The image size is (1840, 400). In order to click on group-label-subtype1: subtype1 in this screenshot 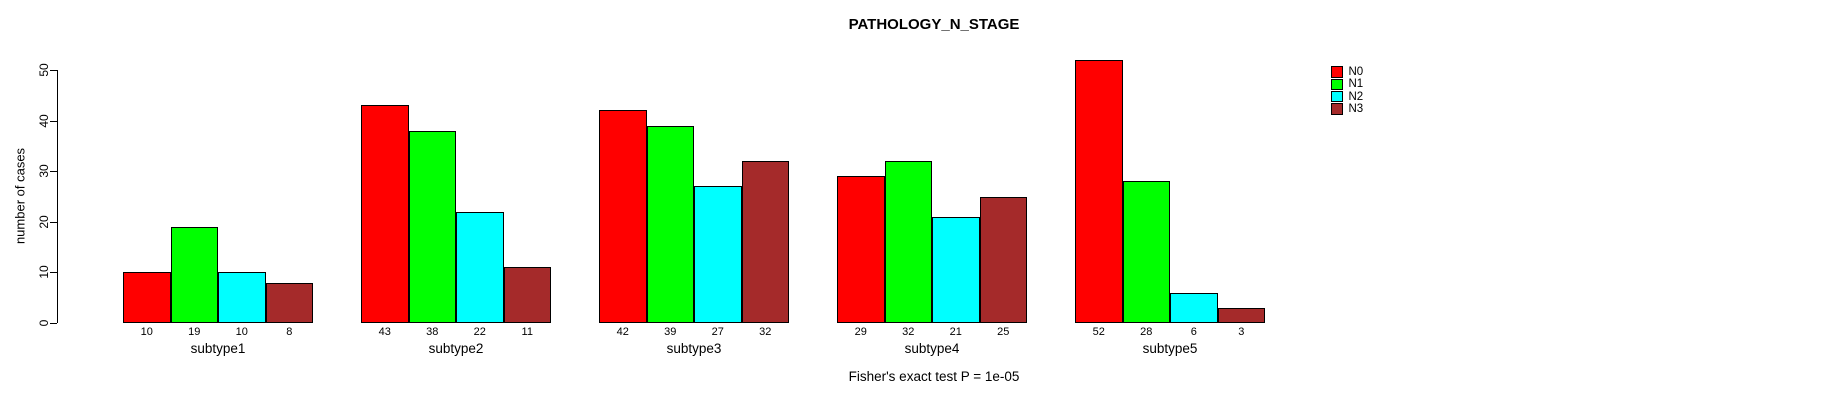, I will do `click(218, 348)`.